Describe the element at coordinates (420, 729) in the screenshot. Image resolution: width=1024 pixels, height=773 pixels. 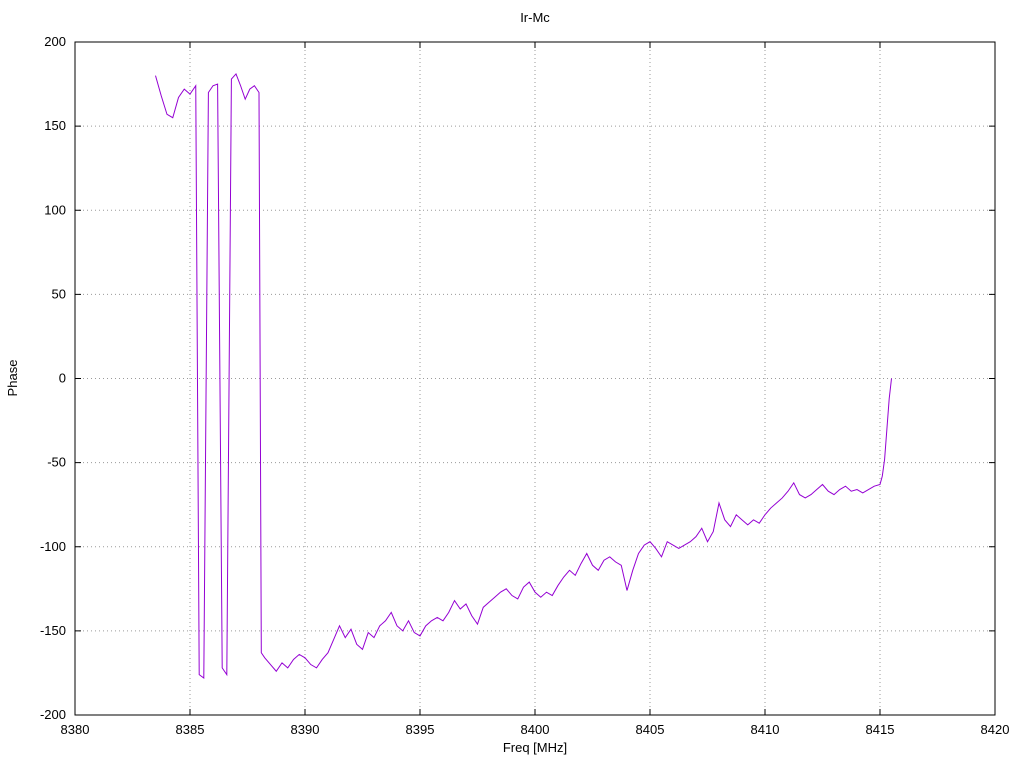
I see `x-tick-label: 8395` at that location.